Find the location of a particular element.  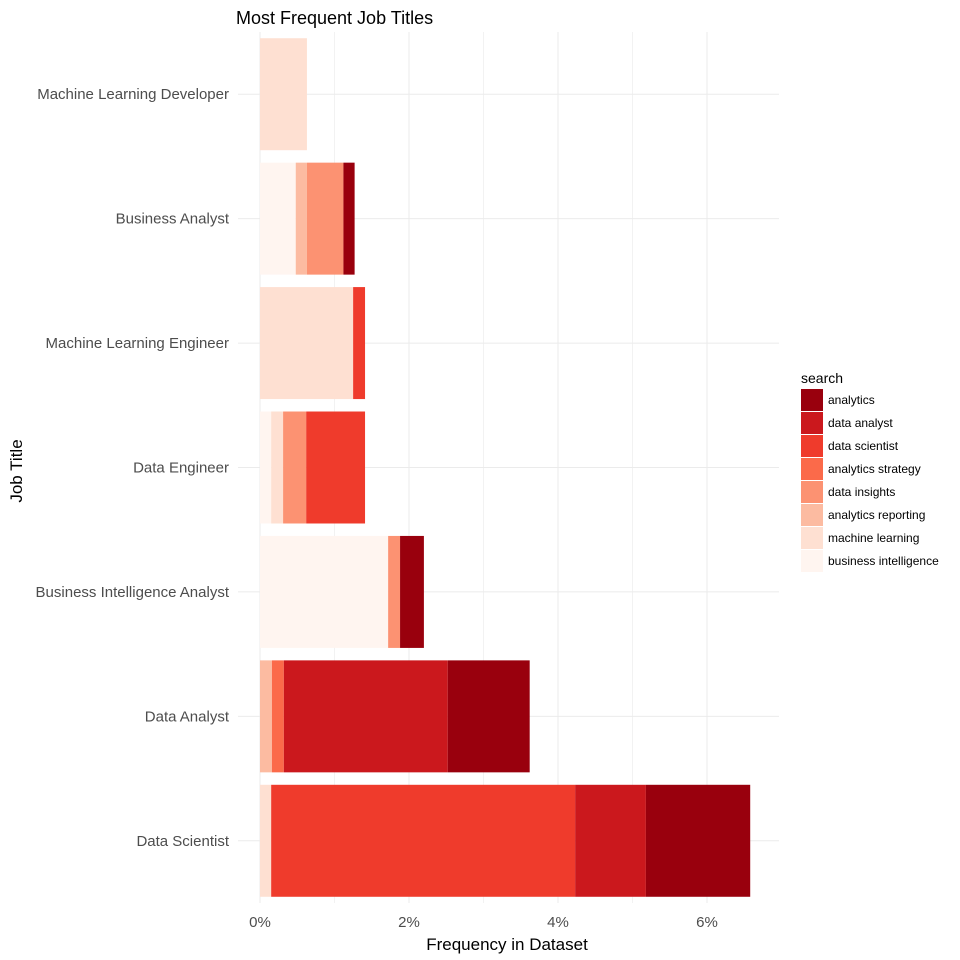

y-tick-label: Machine Learning Engineer is located at coordinates (137, 343).